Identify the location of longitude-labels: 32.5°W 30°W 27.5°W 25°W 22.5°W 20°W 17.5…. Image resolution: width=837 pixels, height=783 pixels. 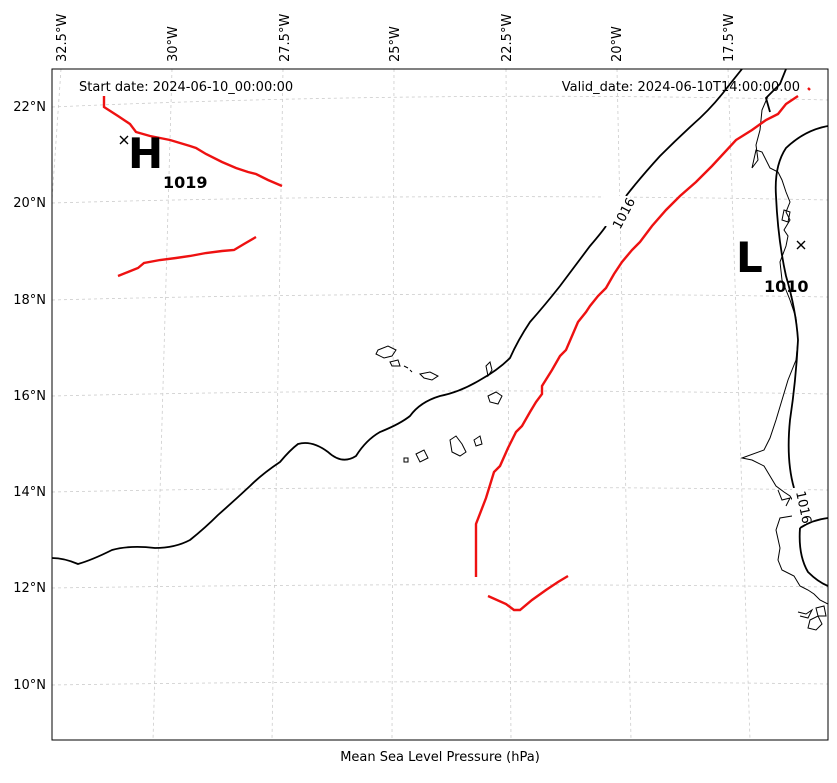
(396, 38).